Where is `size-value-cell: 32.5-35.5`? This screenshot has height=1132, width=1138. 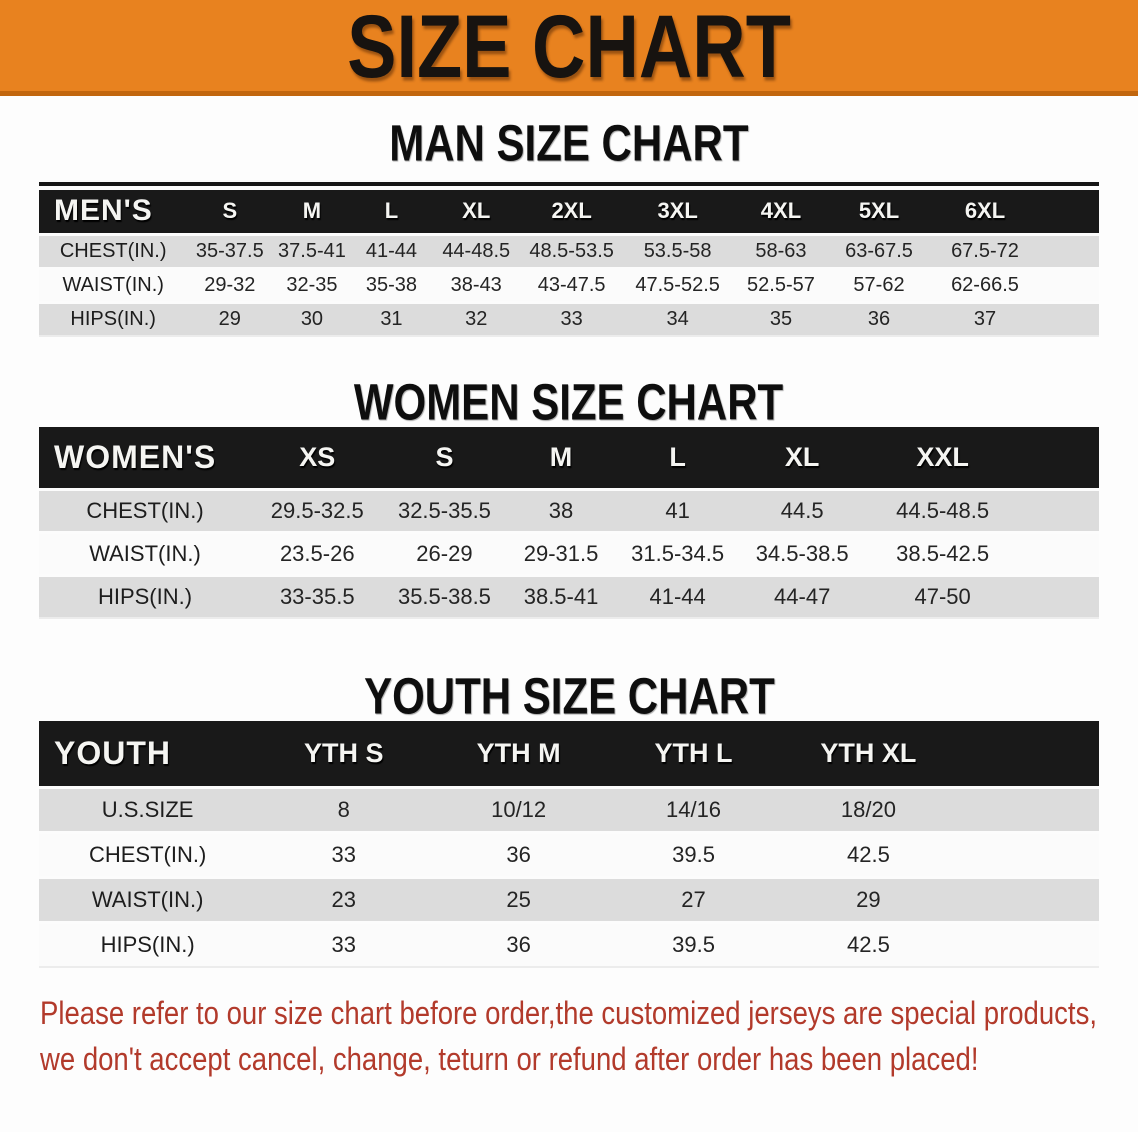
size-value-cell: 32.5-35.5 is located at coordinates (444, 509).